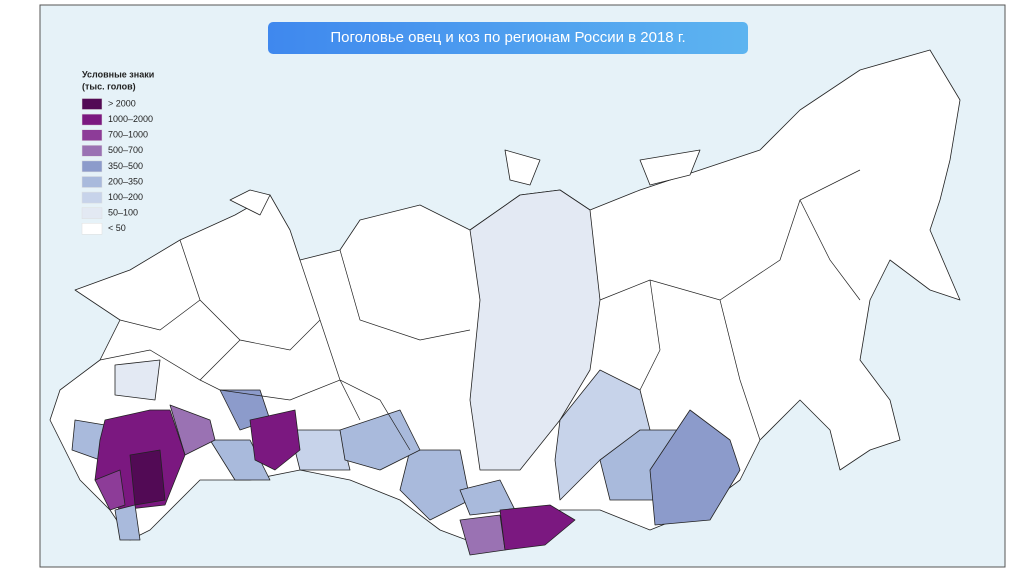  What do you see at coordinates (125, 197) in the screenshot?
I see `legend-label: 100–200` at bounding box center [125, 197].